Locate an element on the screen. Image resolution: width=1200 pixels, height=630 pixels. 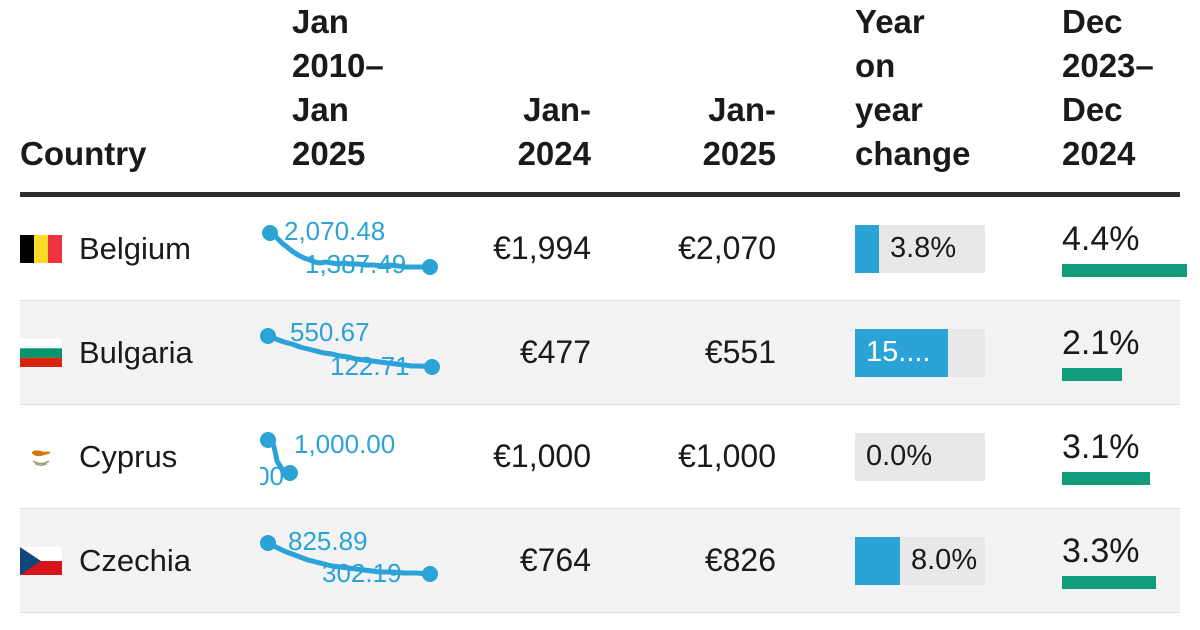
country-cell: Czechia is located at coordinates (140, 560).